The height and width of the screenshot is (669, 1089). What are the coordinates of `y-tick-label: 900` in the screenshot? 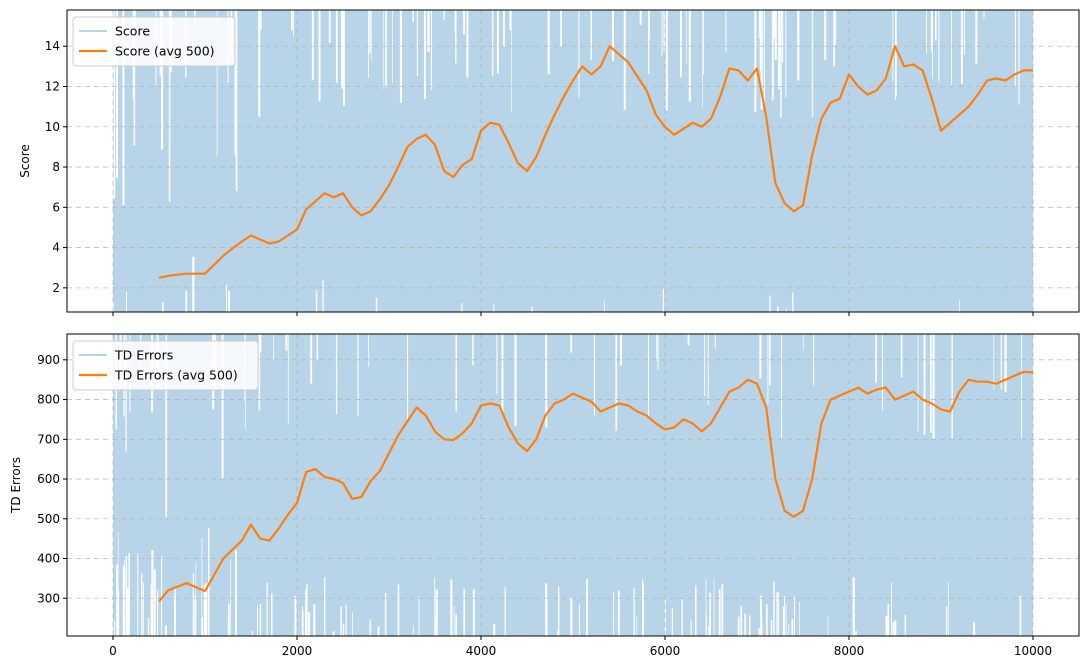 It's located at (48, 360).